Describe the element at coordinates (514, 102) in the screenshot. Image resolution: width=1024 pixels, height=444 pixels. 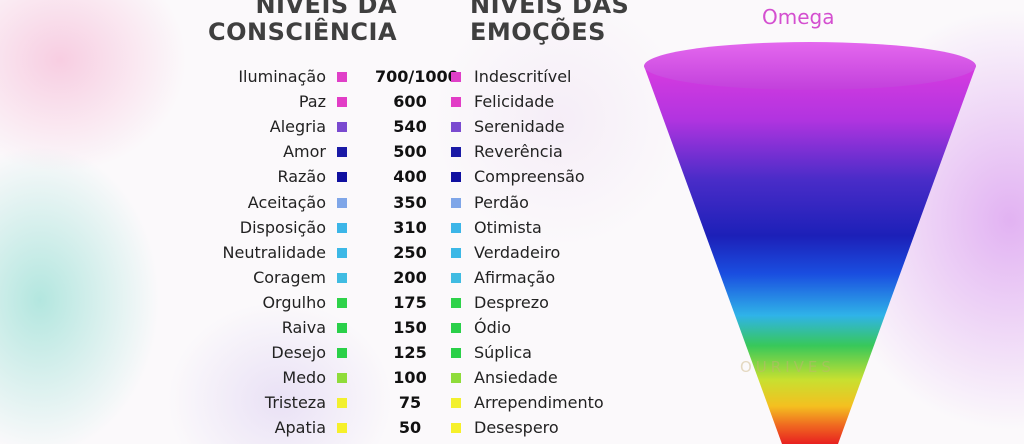
I see `emotion-name: Felicidade` at that location.